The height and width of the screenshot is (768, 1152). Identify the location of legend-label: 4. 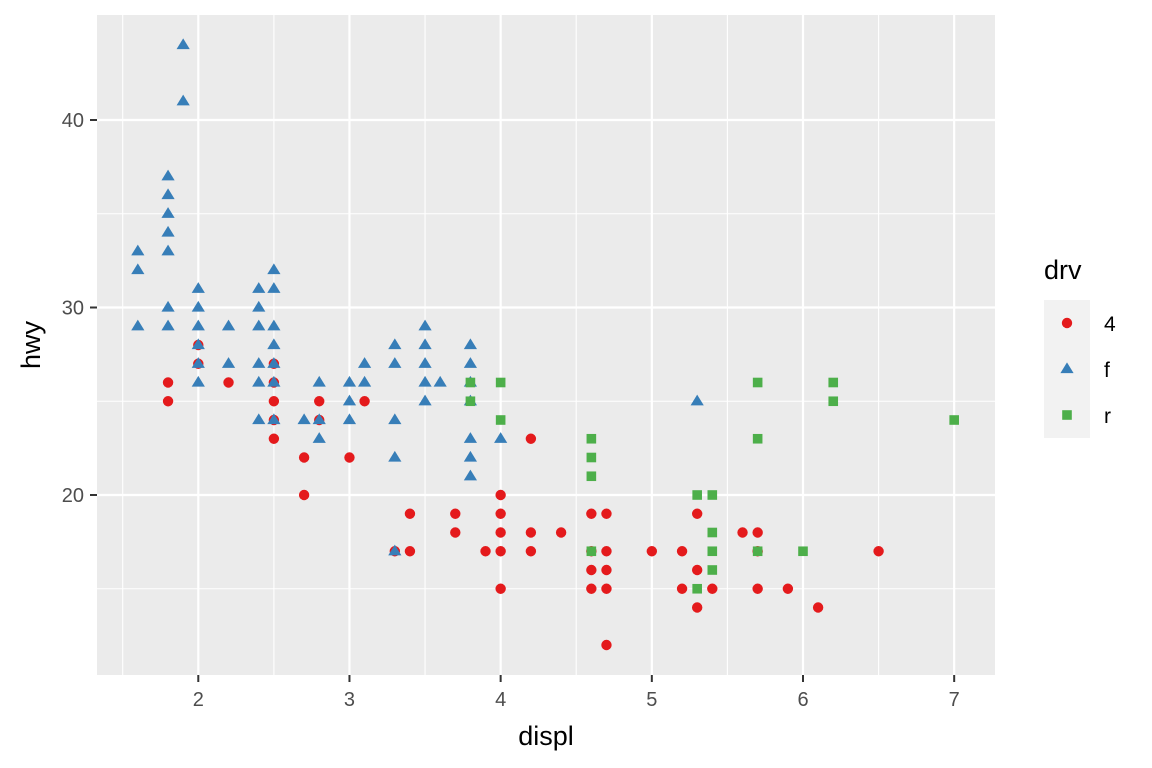
(1110, 324).